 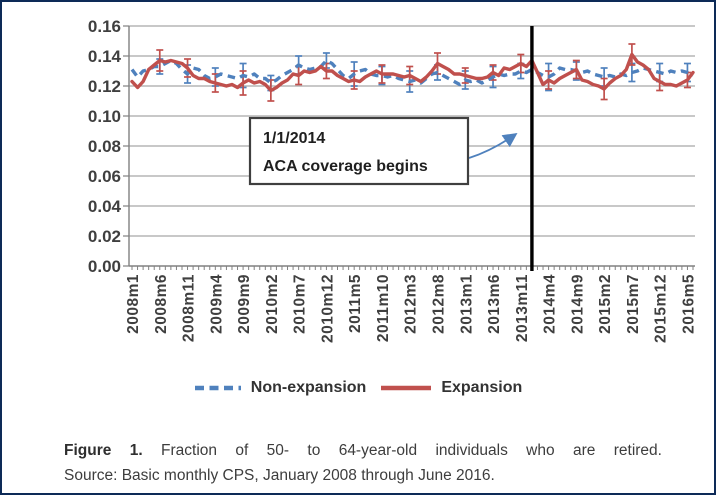 I want to click on x-tick-label: 2008m6, so click(x=161, y=304).